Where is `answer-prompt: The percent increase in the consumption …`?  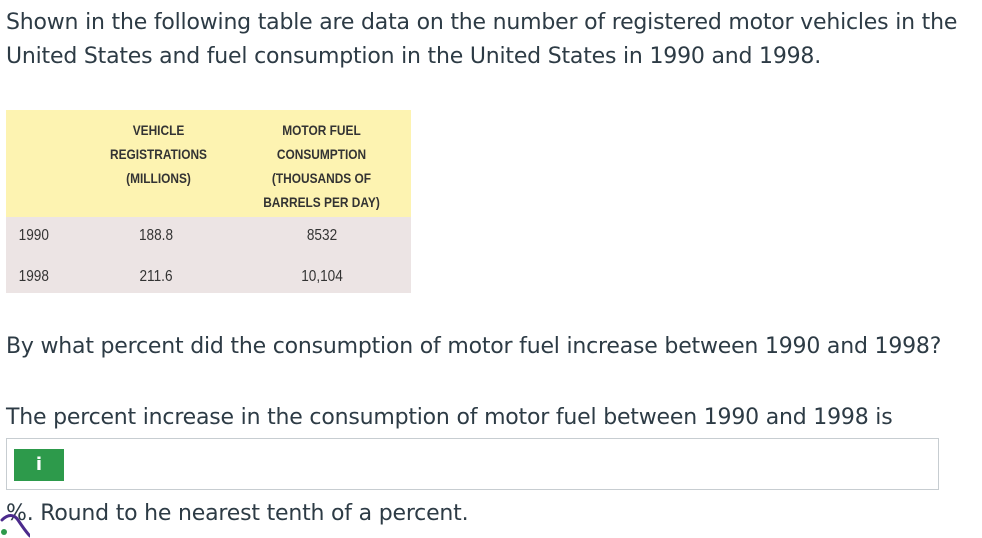 answer-prompt: The percent increase in the consumption … is located at coordinates (449, 417).